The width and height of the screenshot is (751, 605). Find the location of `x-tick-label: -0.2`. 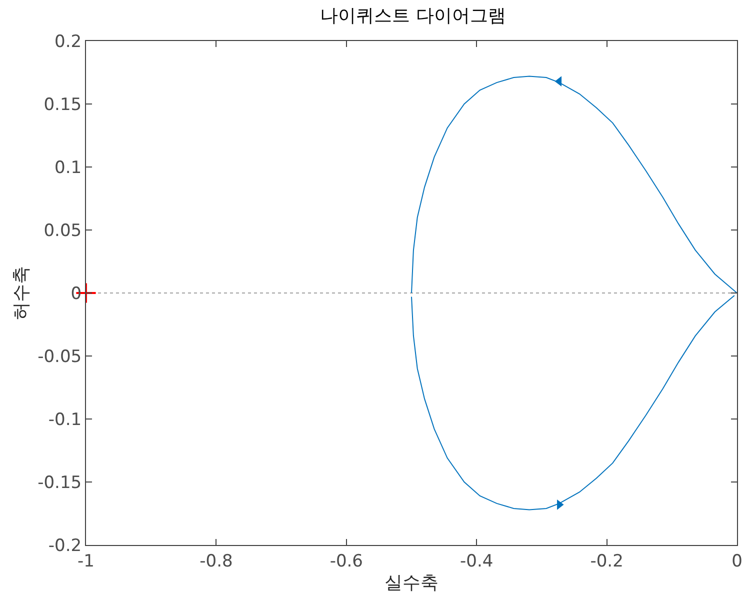

x-tick-label: -0.2 is located at coordinates (607, 561).